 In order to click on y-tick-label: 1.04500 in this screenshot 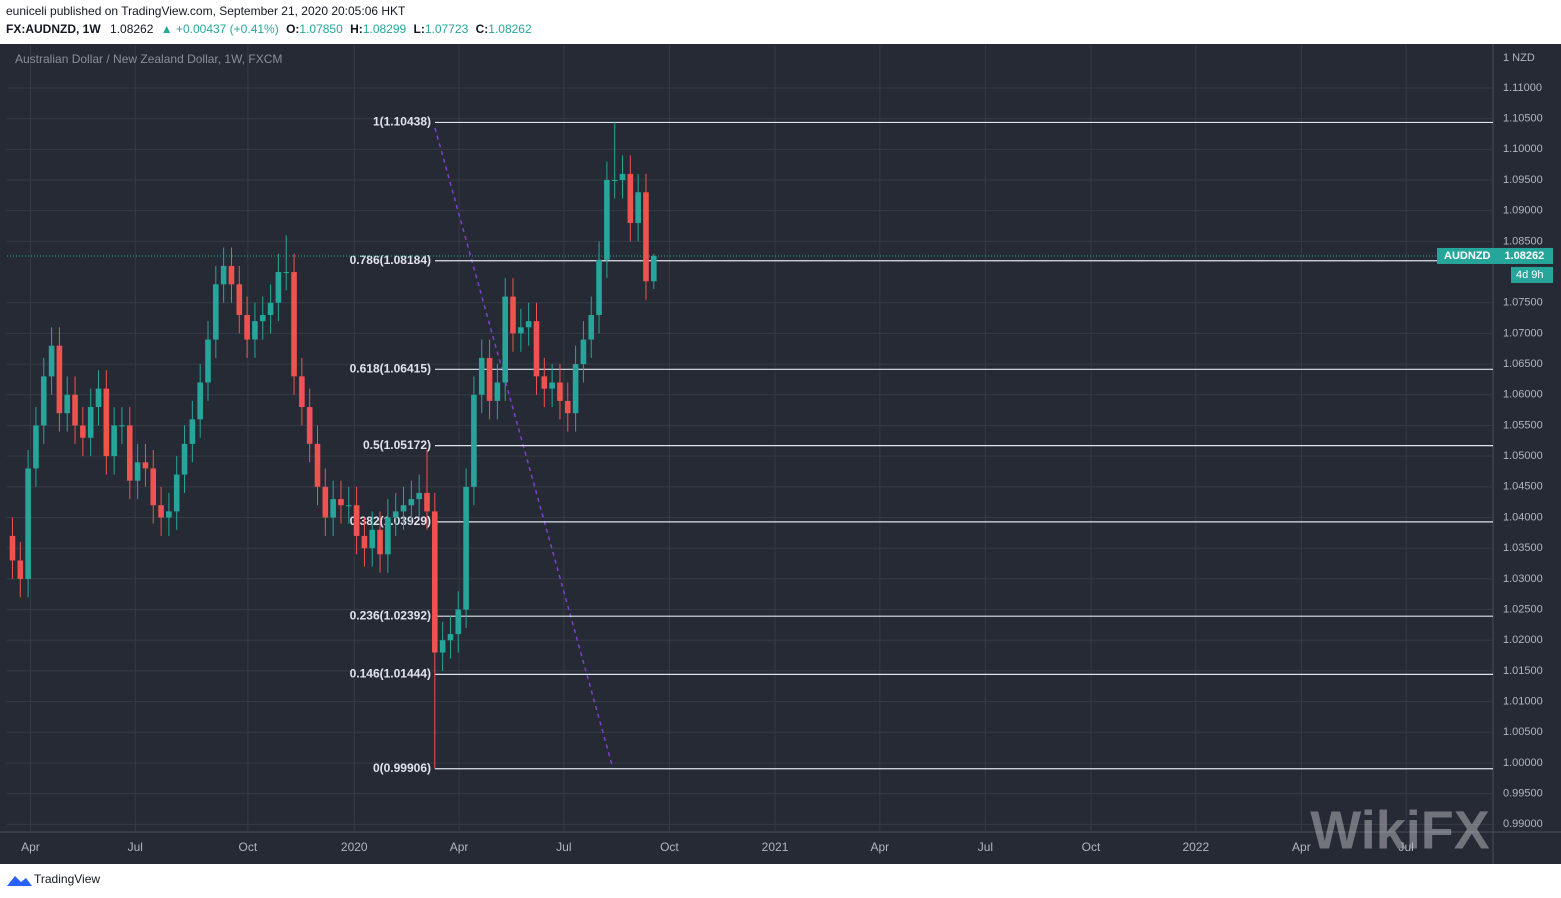, I will do `click(1523, 487)`.